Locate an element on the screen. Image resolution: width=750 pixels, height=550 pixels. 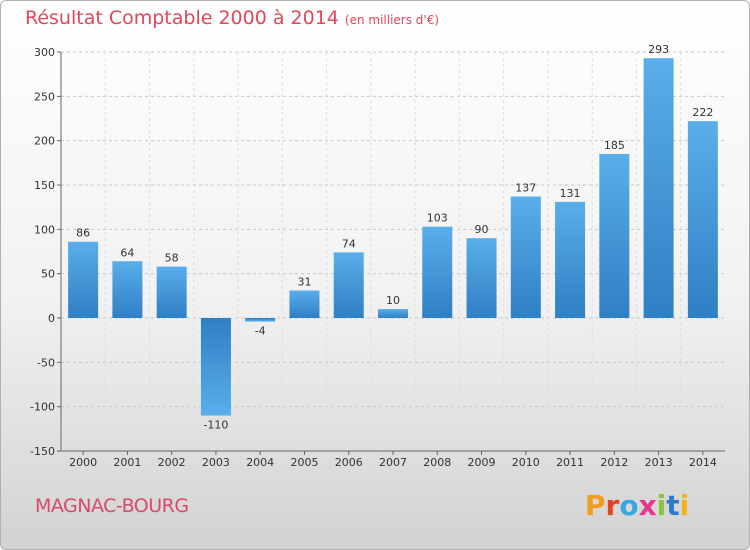
value-label: 64 is located at coordinates (127, 252).